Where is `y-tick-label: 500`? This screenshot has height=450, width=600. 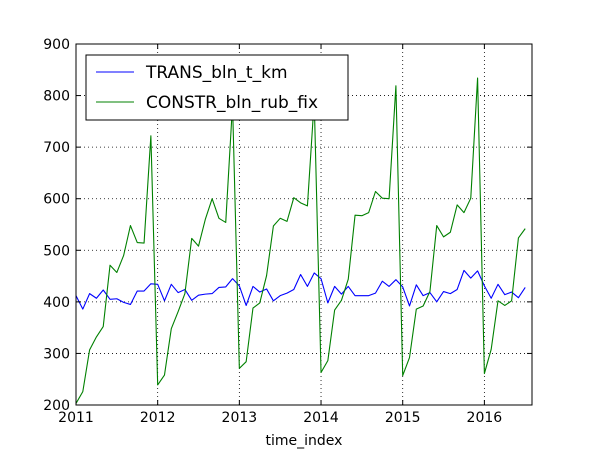
y-tick-label: 500 is located at coordinates (56, 251).